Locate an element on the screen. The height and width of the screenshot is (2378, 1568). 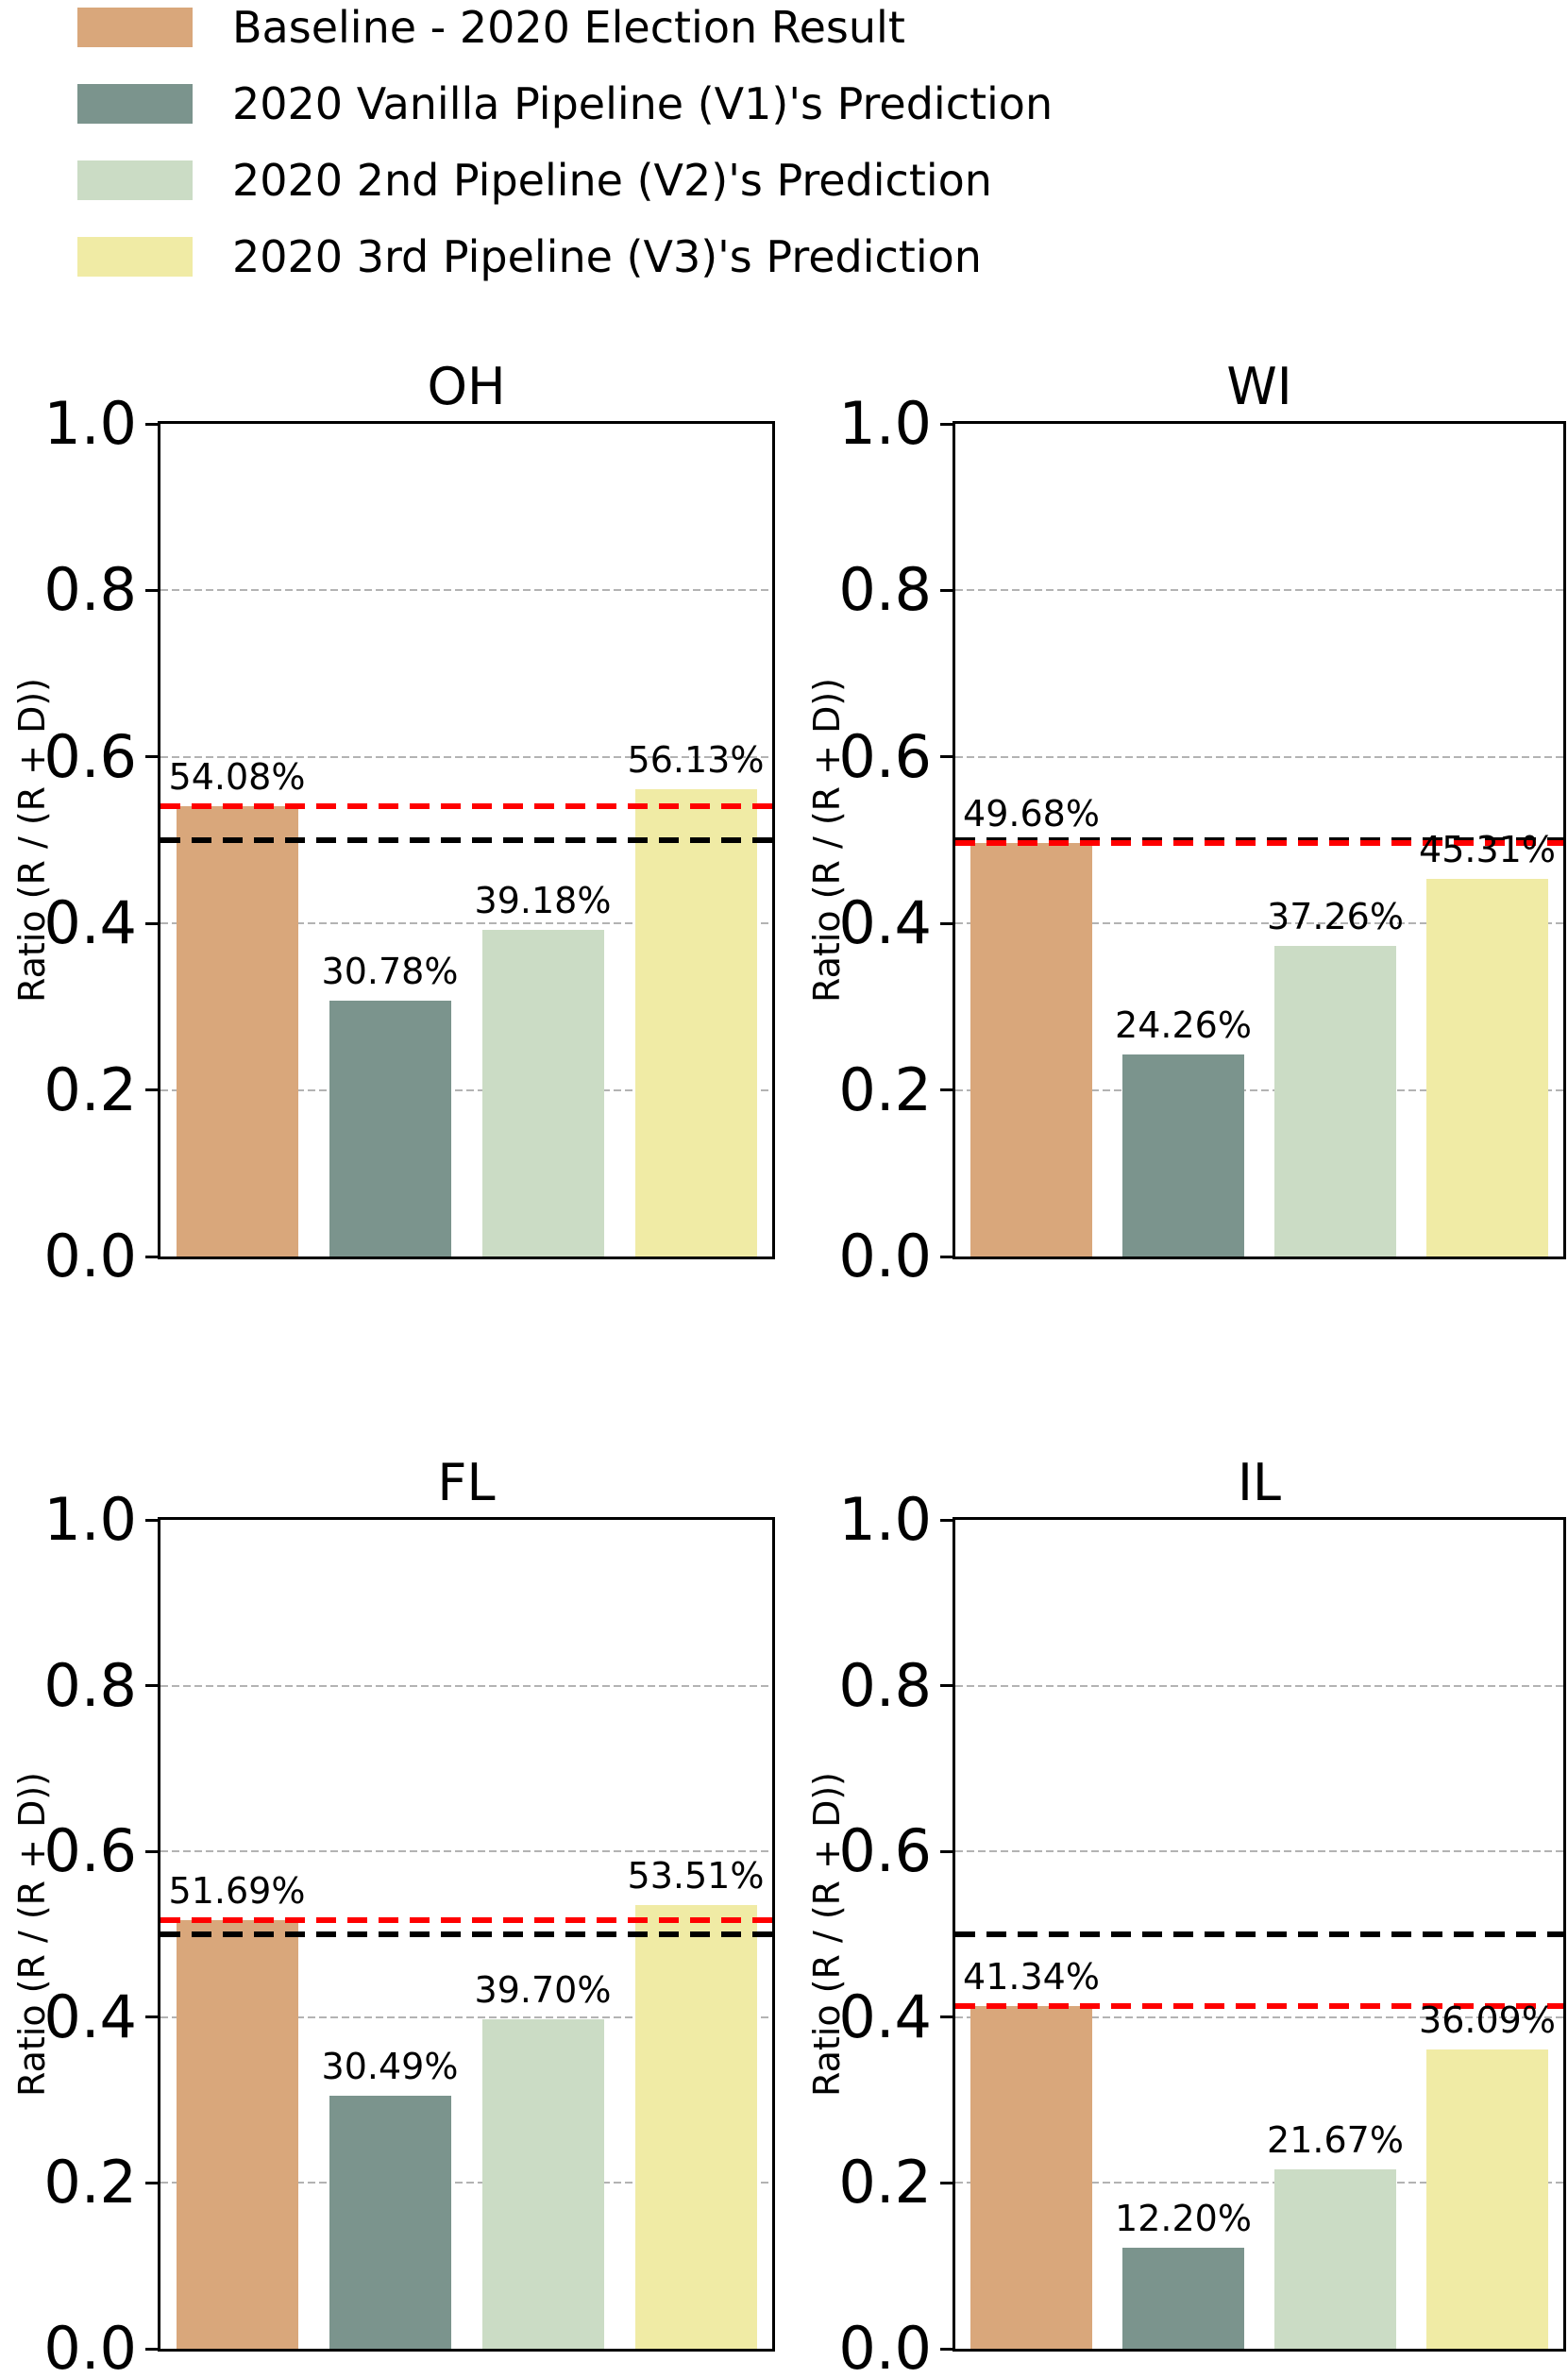
bar-value-label: 37.26% is located at coordinates (1336, 917).